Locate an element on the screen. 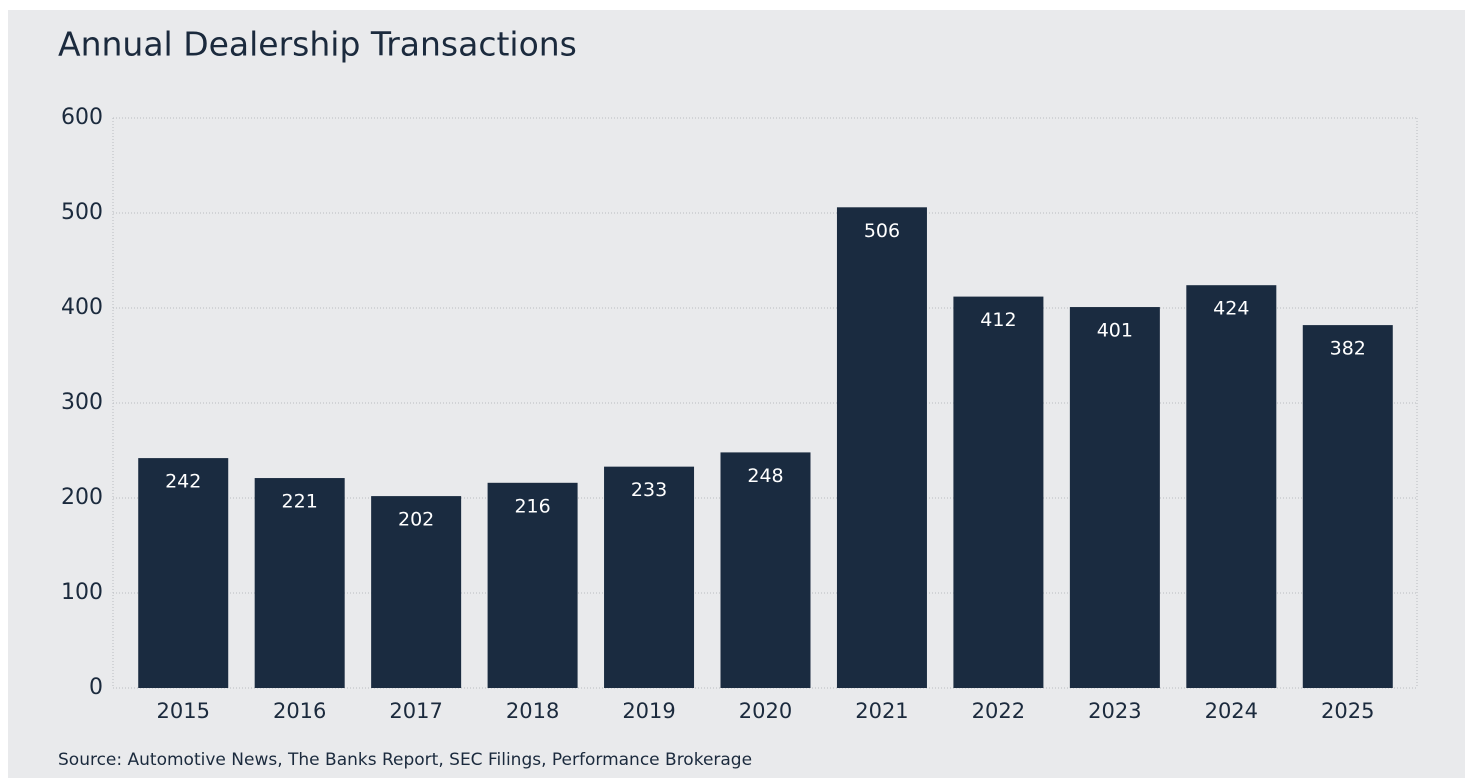 This screenshot has height=778, width=1473. x-tick-label: 2016 is located at coordinates (299, 711).